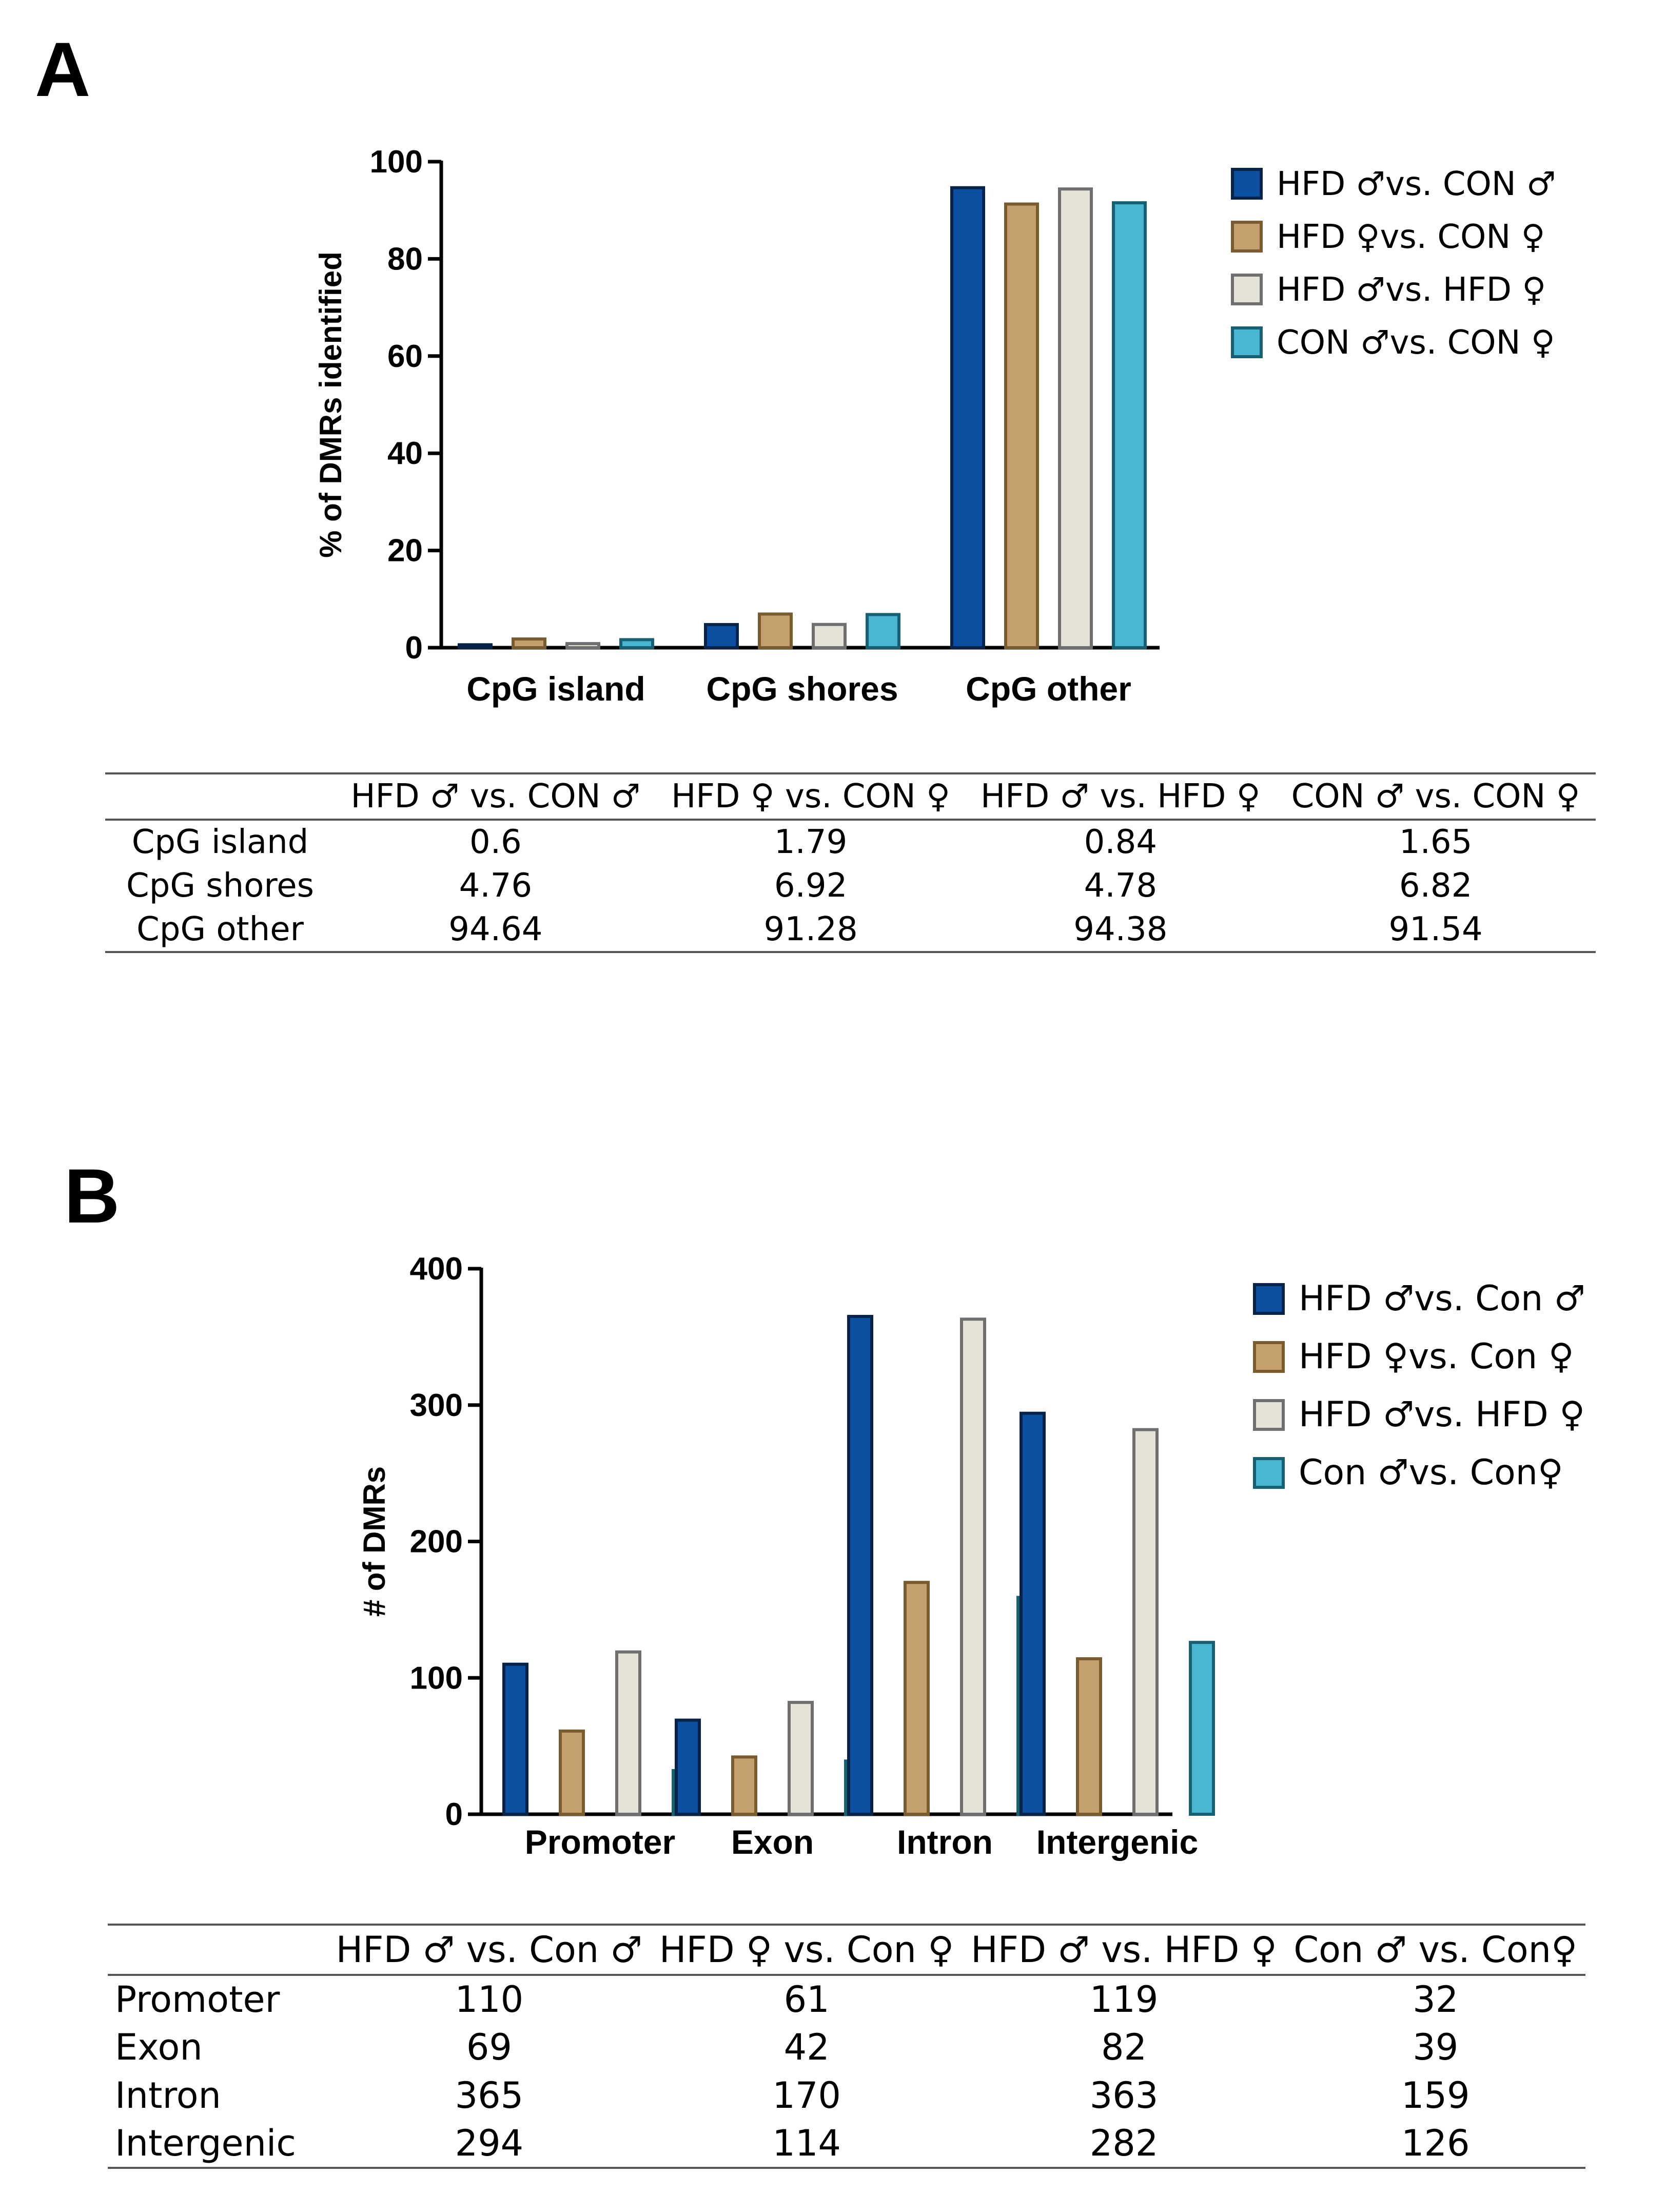  I want to click on x-category-label: CpG shores, so click(802, 689).